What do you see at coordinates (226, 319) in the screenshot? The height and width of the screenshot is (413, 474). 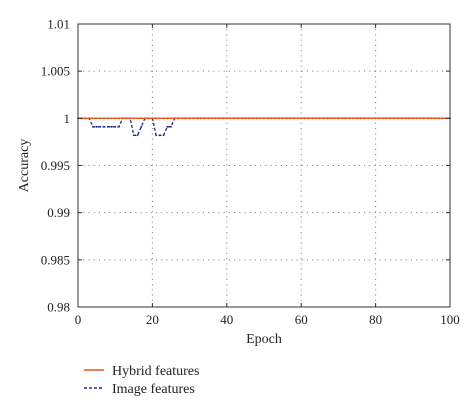 I see `x-tick-label: 40` at bounding box center [226, 319].